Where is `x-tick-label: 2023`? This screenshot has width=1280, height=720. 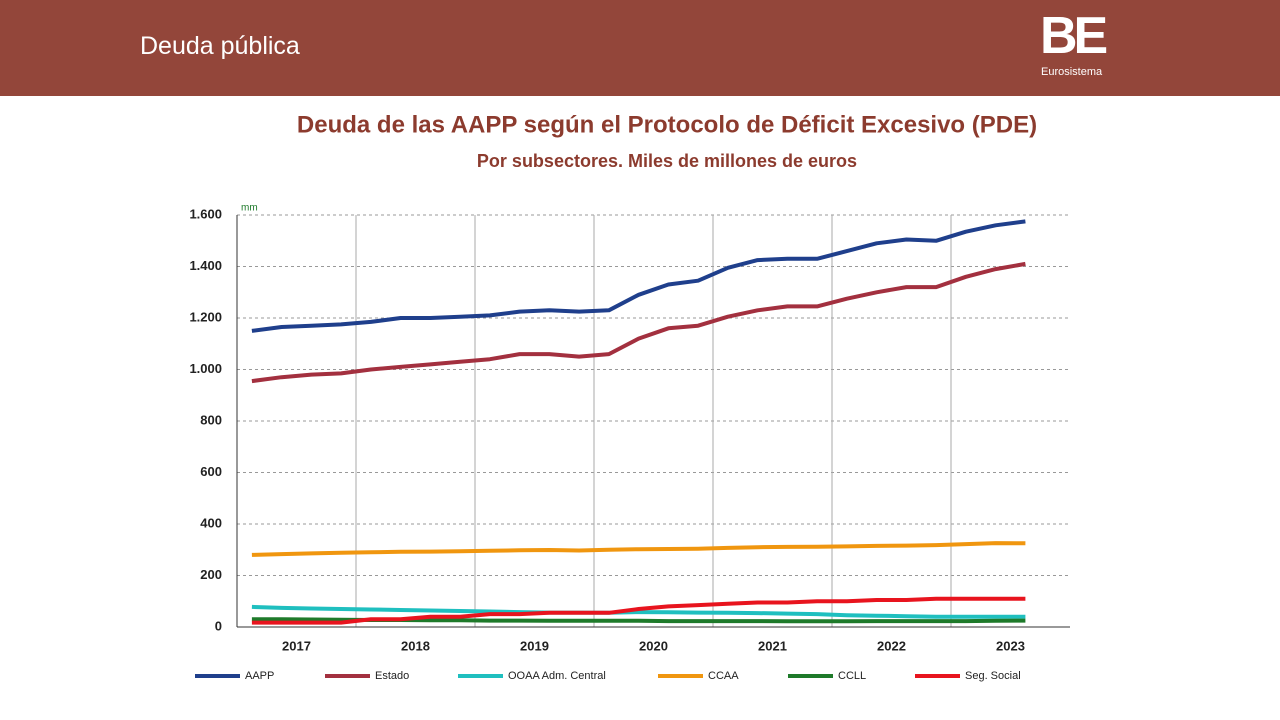 x-tick-label: 2023 is located at coordinates (1010, 645).